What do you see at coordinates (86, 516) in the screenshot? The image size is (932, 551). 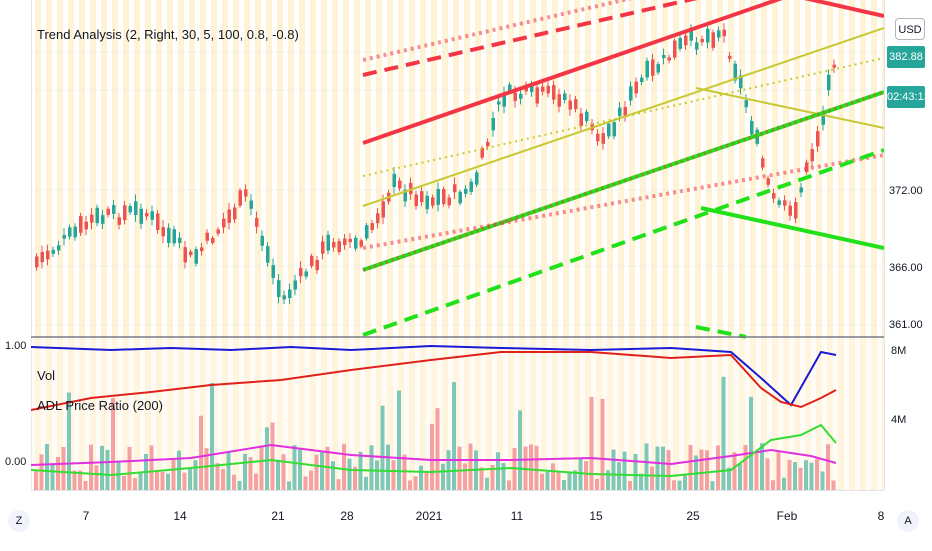 I see `time-tick-0: 7` at bounding box center [86, 516].